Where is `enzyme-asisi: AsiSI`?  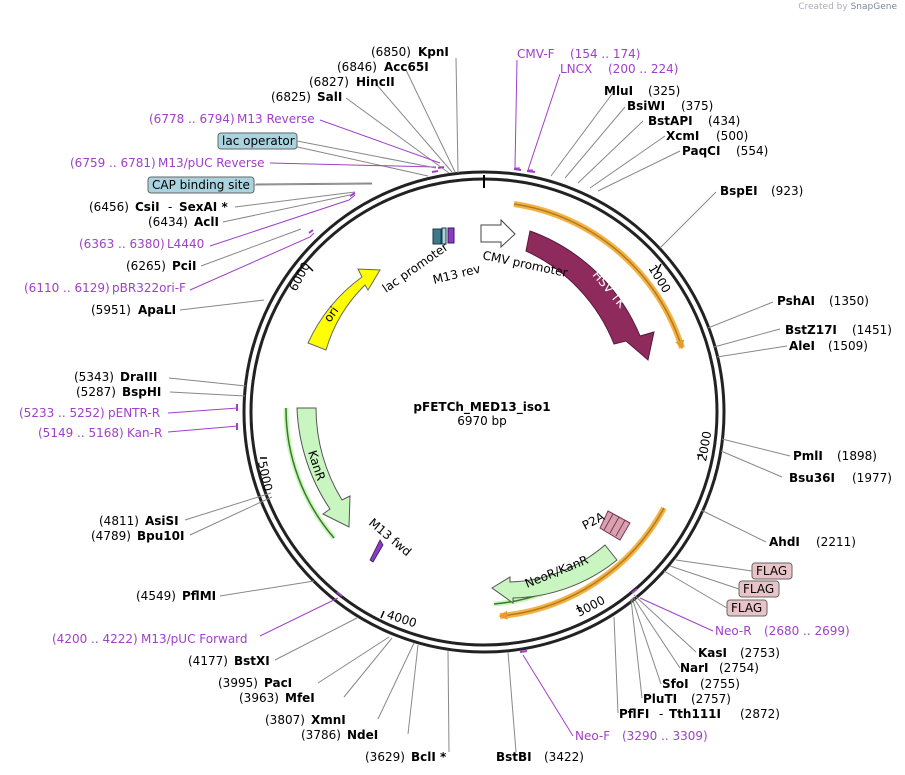
enzyme-asisi: AsiSI is located at coordinates (162, 521).